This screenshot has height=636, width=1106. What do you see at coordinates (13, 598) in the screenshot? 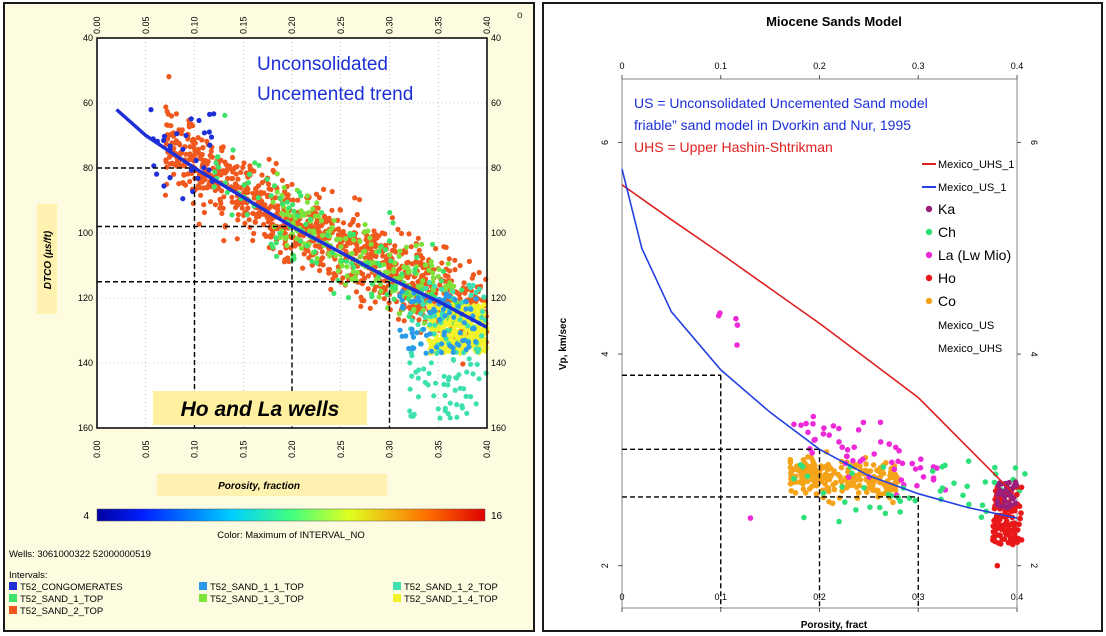
I see `legend-swatch` at bounding box center [13, 598].